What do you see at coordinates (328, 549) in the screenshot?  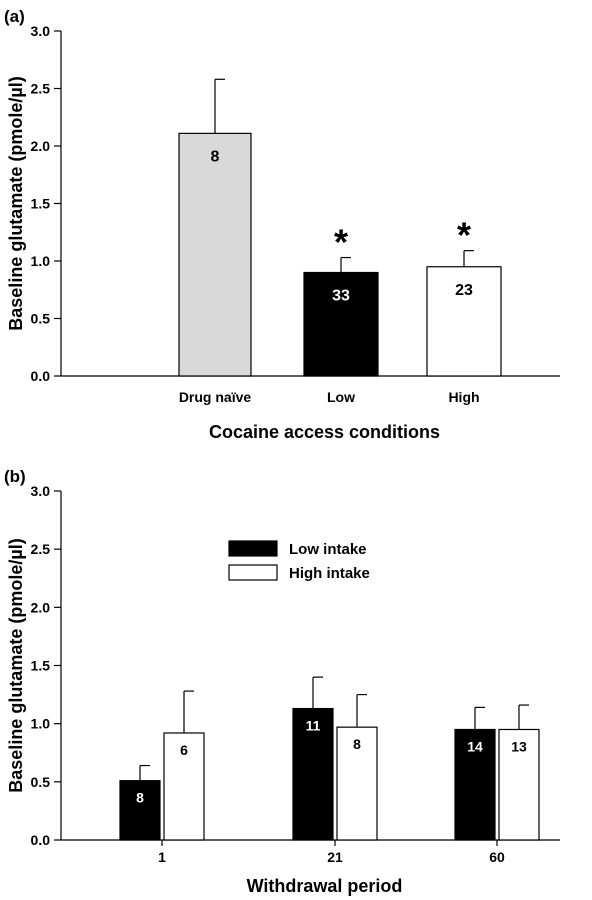 I see `legend-label: Low intake` at bounding box center [328, 549].